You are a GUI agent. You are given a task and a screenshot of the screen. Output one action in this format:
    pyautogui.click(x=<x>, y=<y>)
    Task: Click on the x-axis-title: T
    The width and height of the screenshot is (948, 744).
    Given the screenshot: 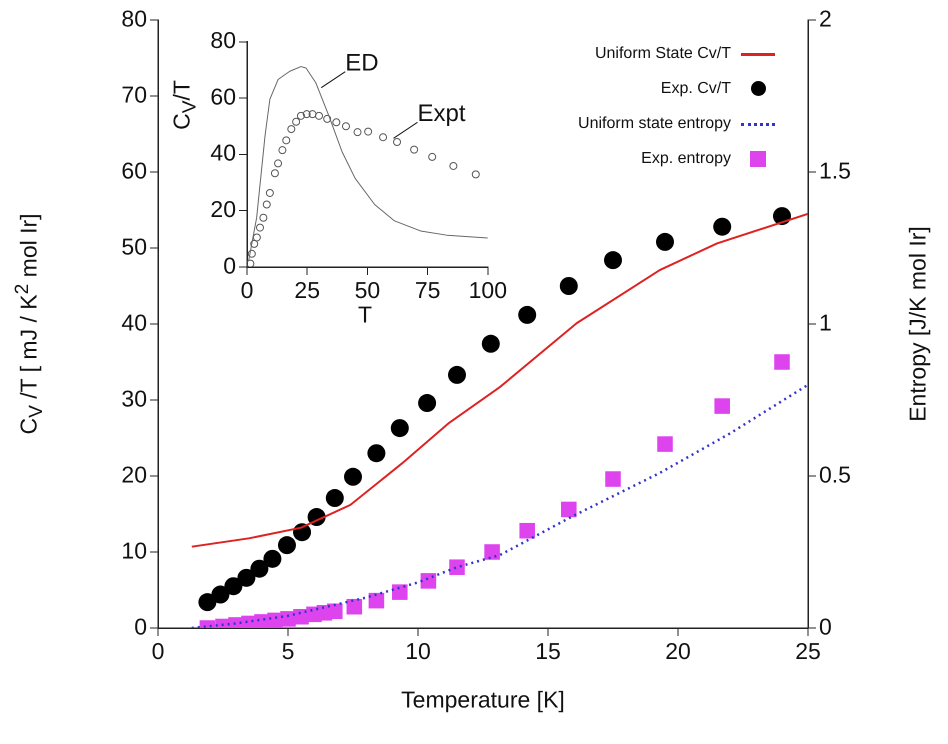 What is the action you would take?
    pyautogui.click(x=365, y=315)
    